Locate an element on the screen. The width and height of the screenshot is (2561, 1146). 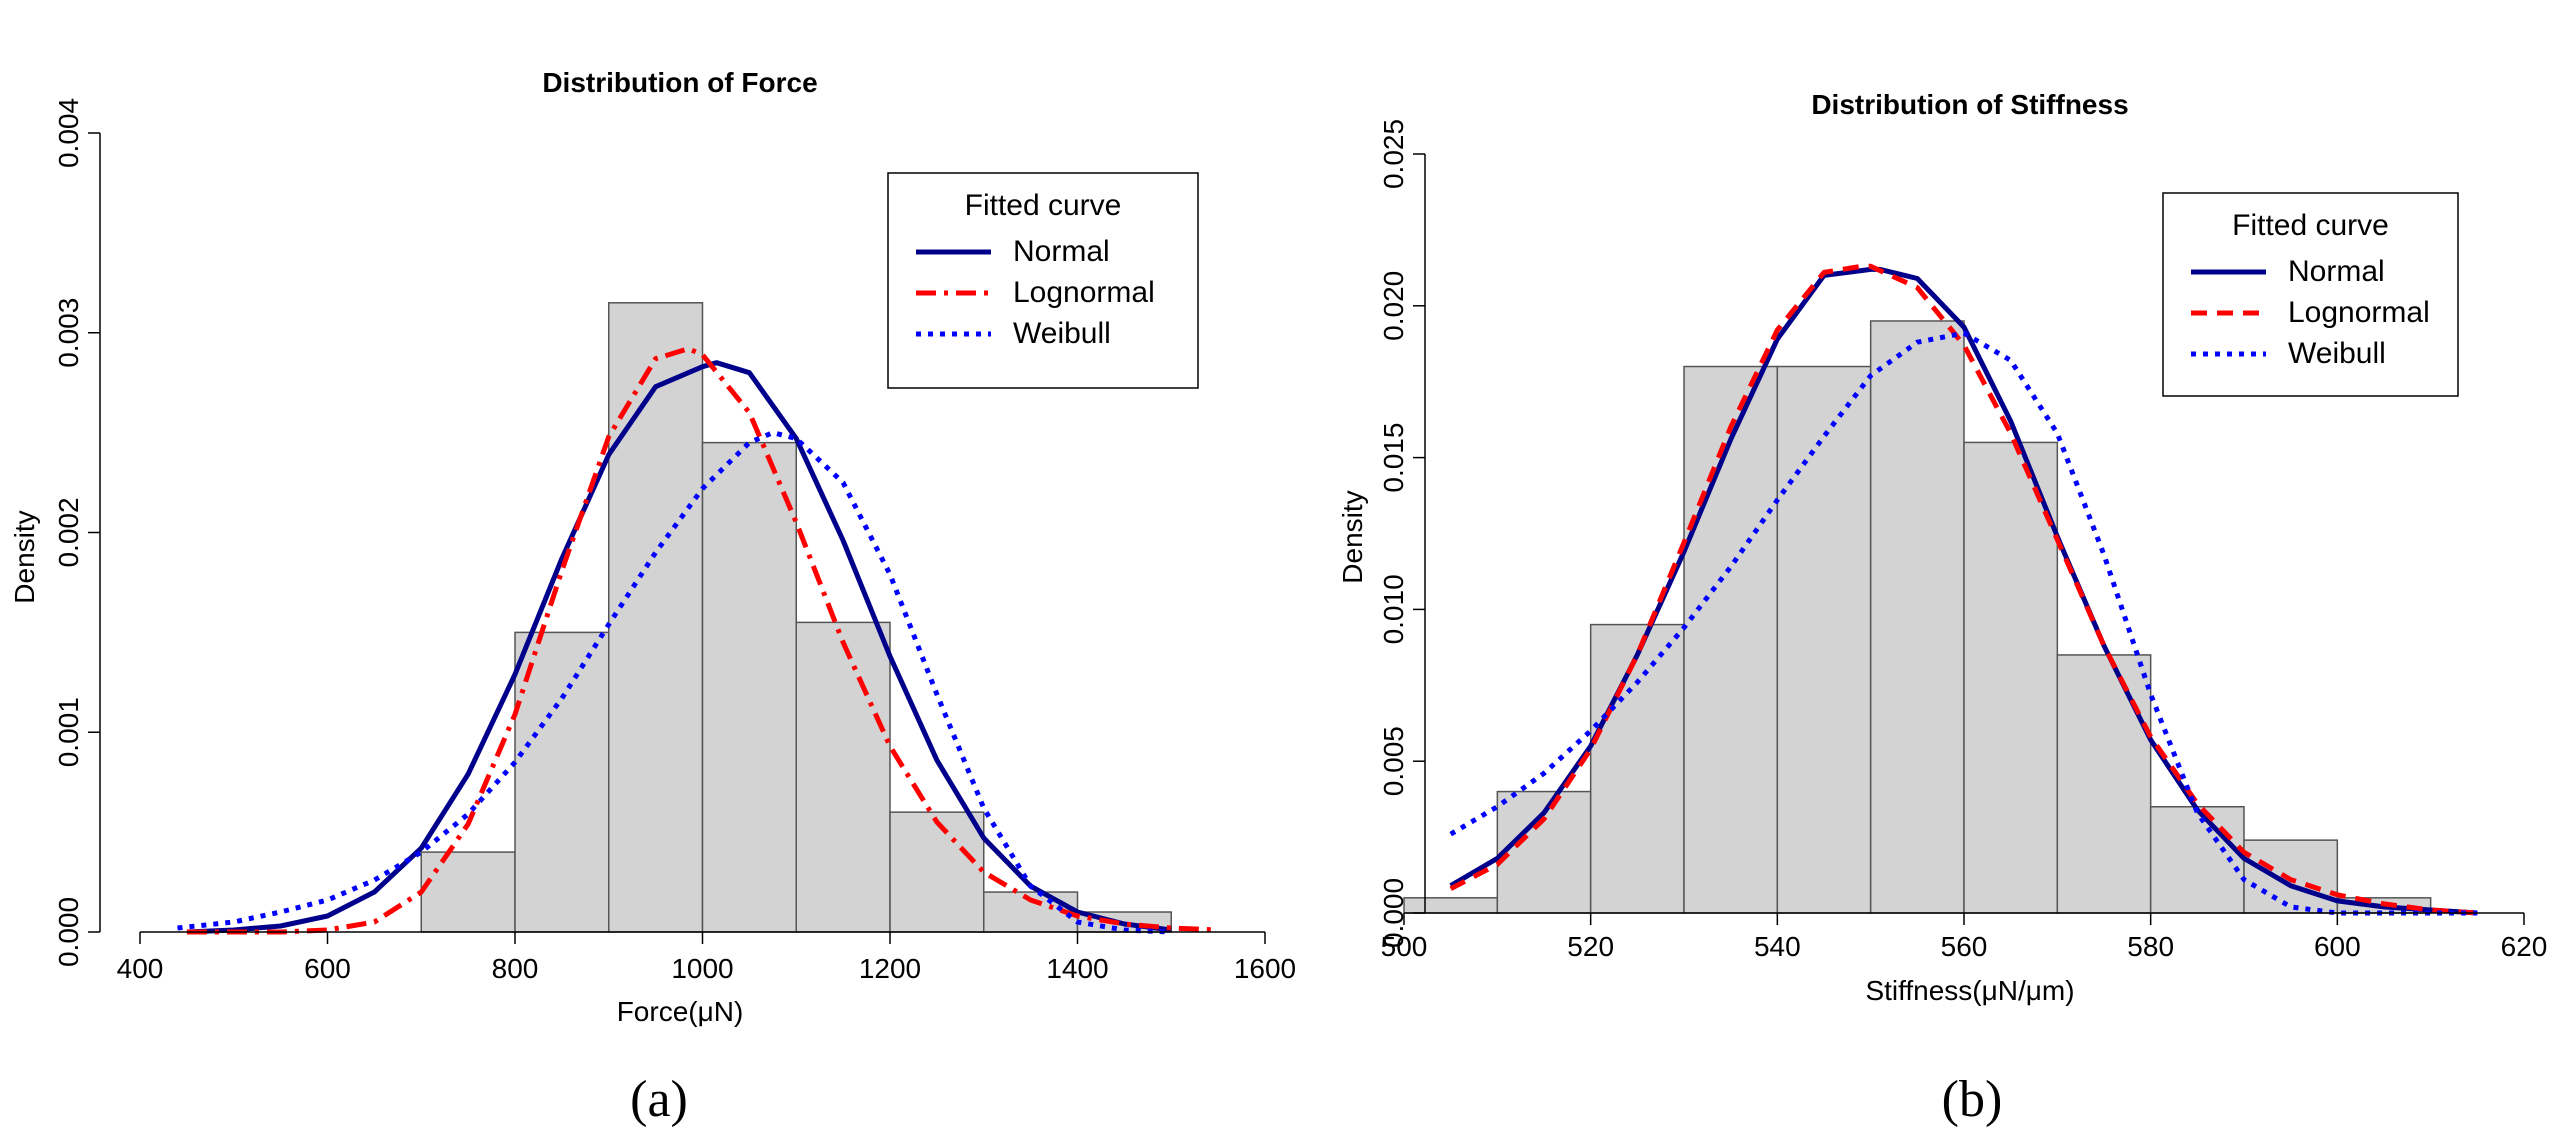
x-tick-label: 1200 is located at coordinates (890, 968).